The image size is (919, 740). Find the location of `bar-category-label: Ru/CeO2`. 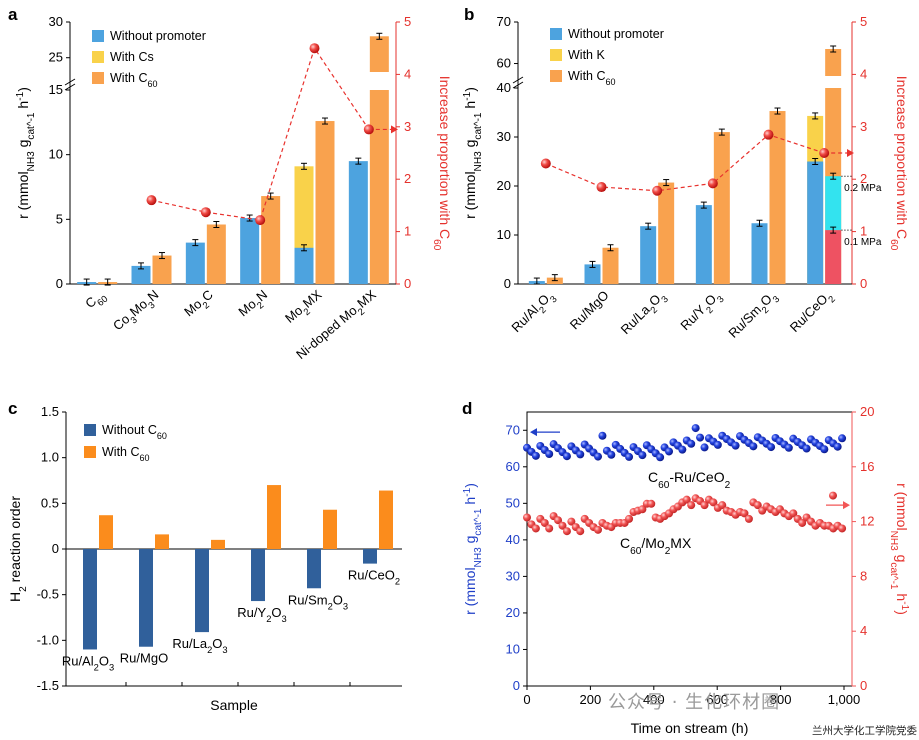

bar-category-label: Ru/CeO2 is located at coordinates (374, 577).